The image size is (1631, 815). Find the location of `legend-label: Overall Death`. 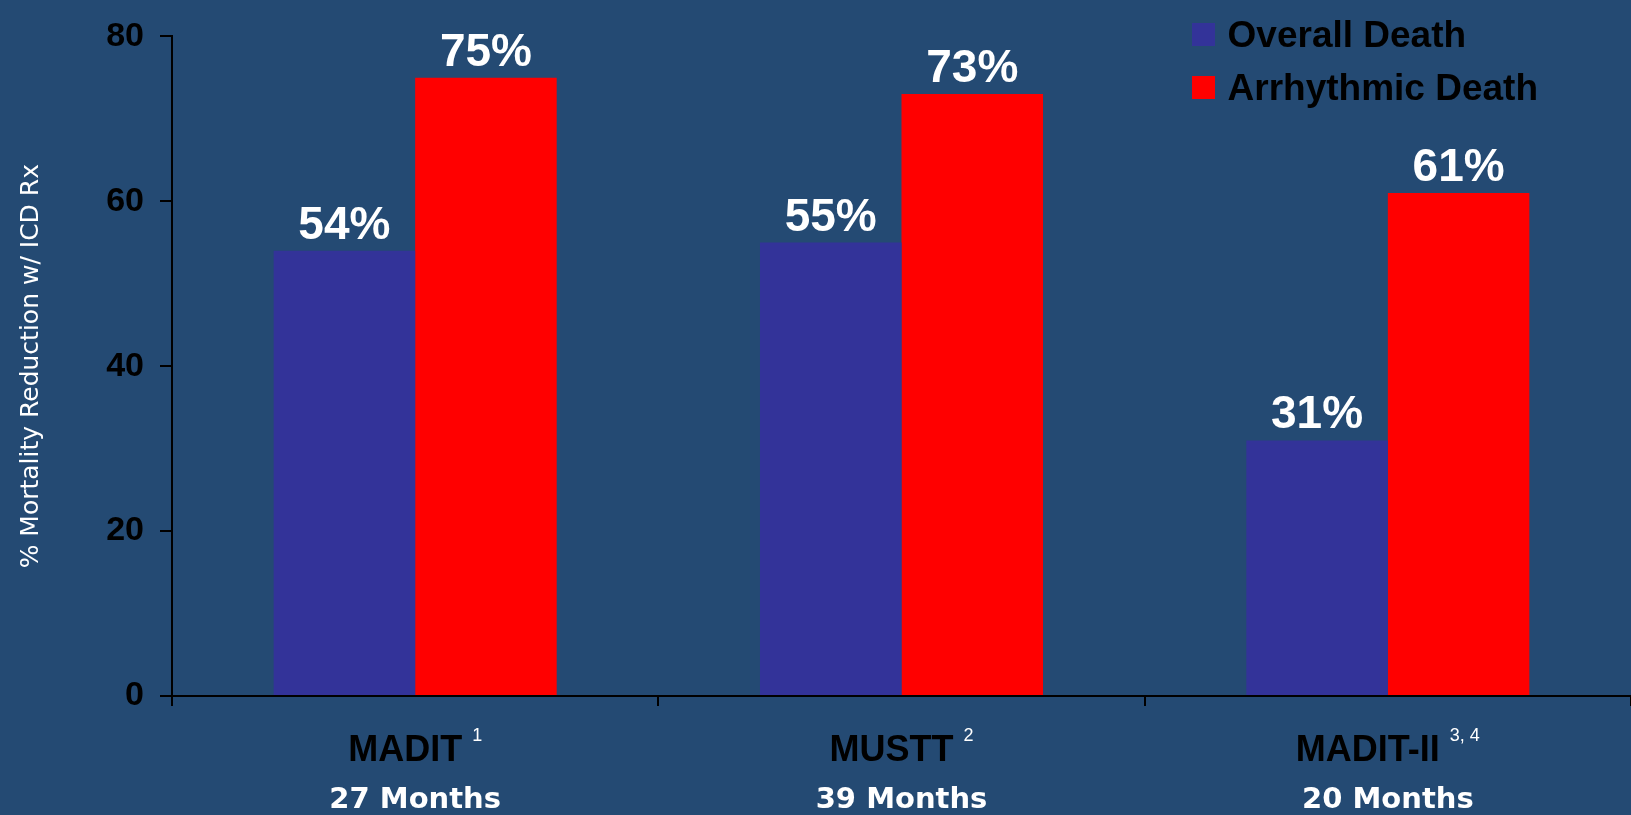

legend-label: Overall Death is located at coordinates (1347, 34).